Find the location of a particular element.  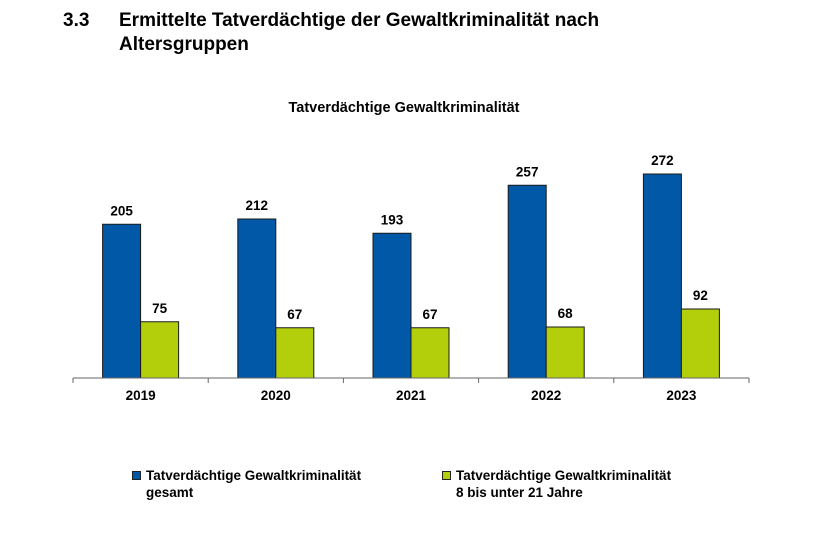

chart-title: Tatverdächtige Gewaltkriminalität is located at coordinates (404, 108).